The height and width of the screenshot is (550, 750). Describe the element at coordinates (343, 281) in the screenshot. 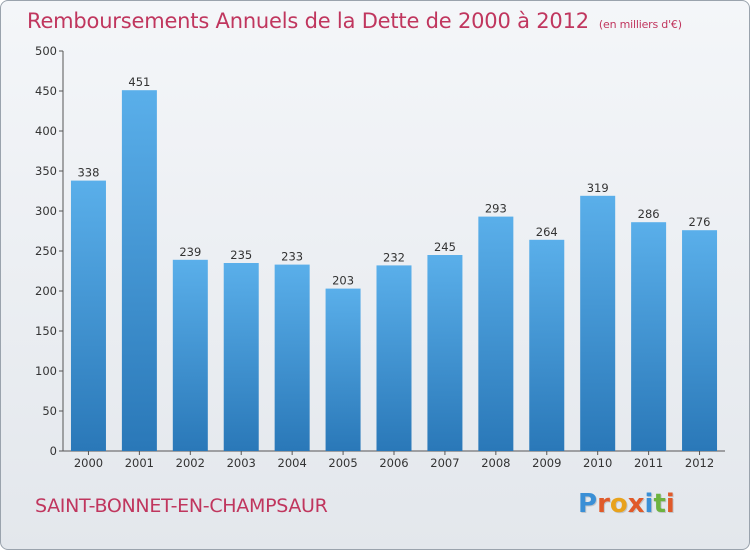

I see `bar-value-label: 203` at that location.